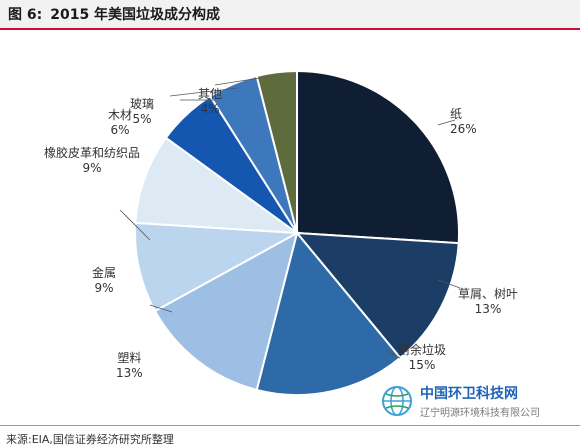 The height and width of the screenshot is (448, 580). Describe the element at coordinates (480, 413) in the screenshot. I see `watermark-subtitle: 辽宁明源环境科技有限公司` at that location.